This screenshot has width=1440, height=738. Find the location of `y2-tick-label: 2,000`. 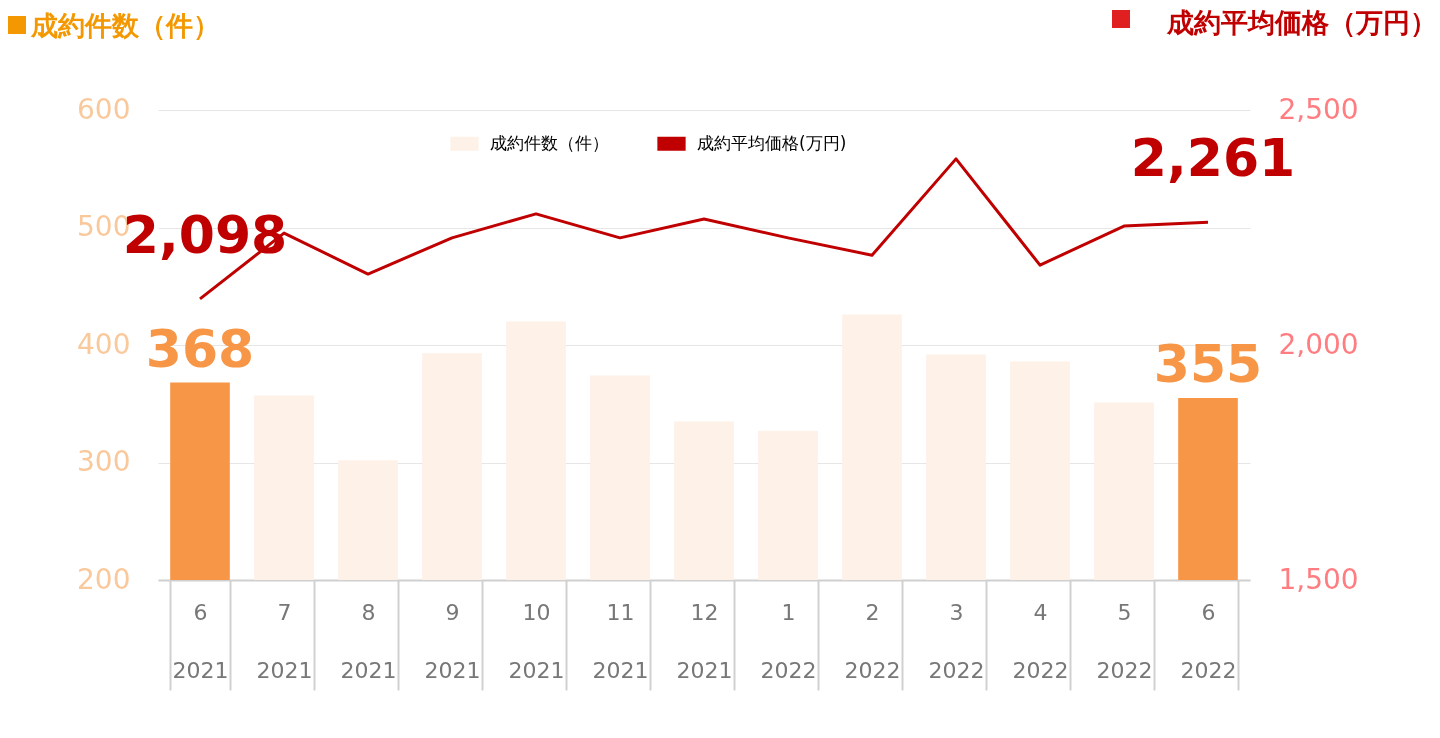

y2-tick-label: 2,000 is located at coordinates (1318, 344).